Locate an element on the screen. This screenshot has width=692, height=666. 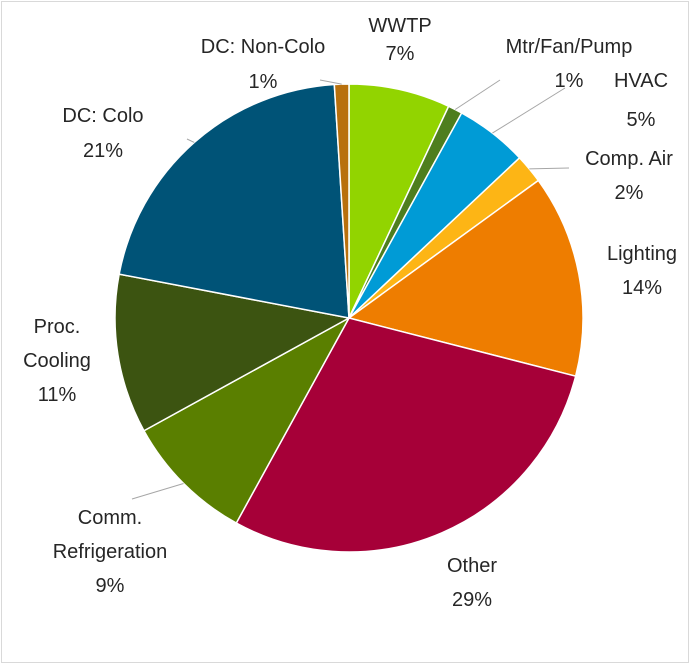
label-mtrfanpump-name: Mtr/Fan/Pump is located at coordinates (569, 47).